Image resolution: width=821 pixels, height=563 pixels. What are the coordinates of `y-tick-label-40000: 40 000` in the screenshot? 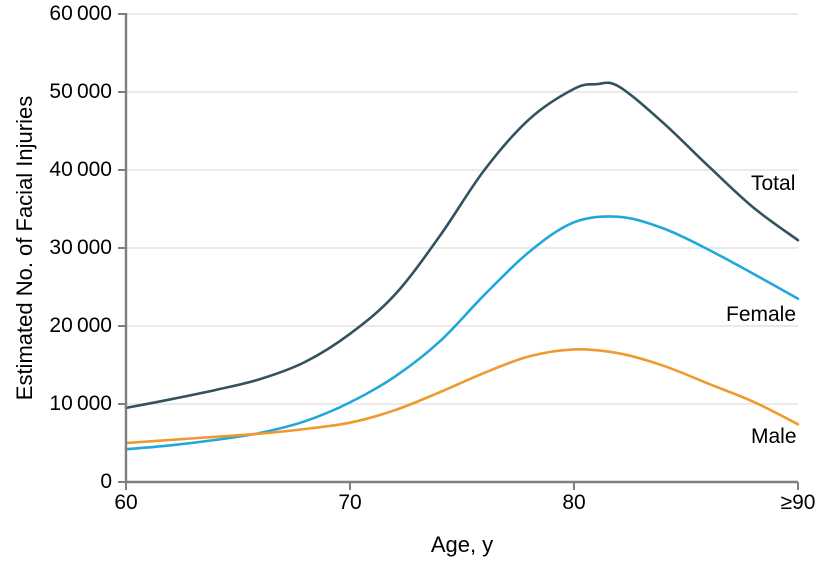 It's located at (80, 169).